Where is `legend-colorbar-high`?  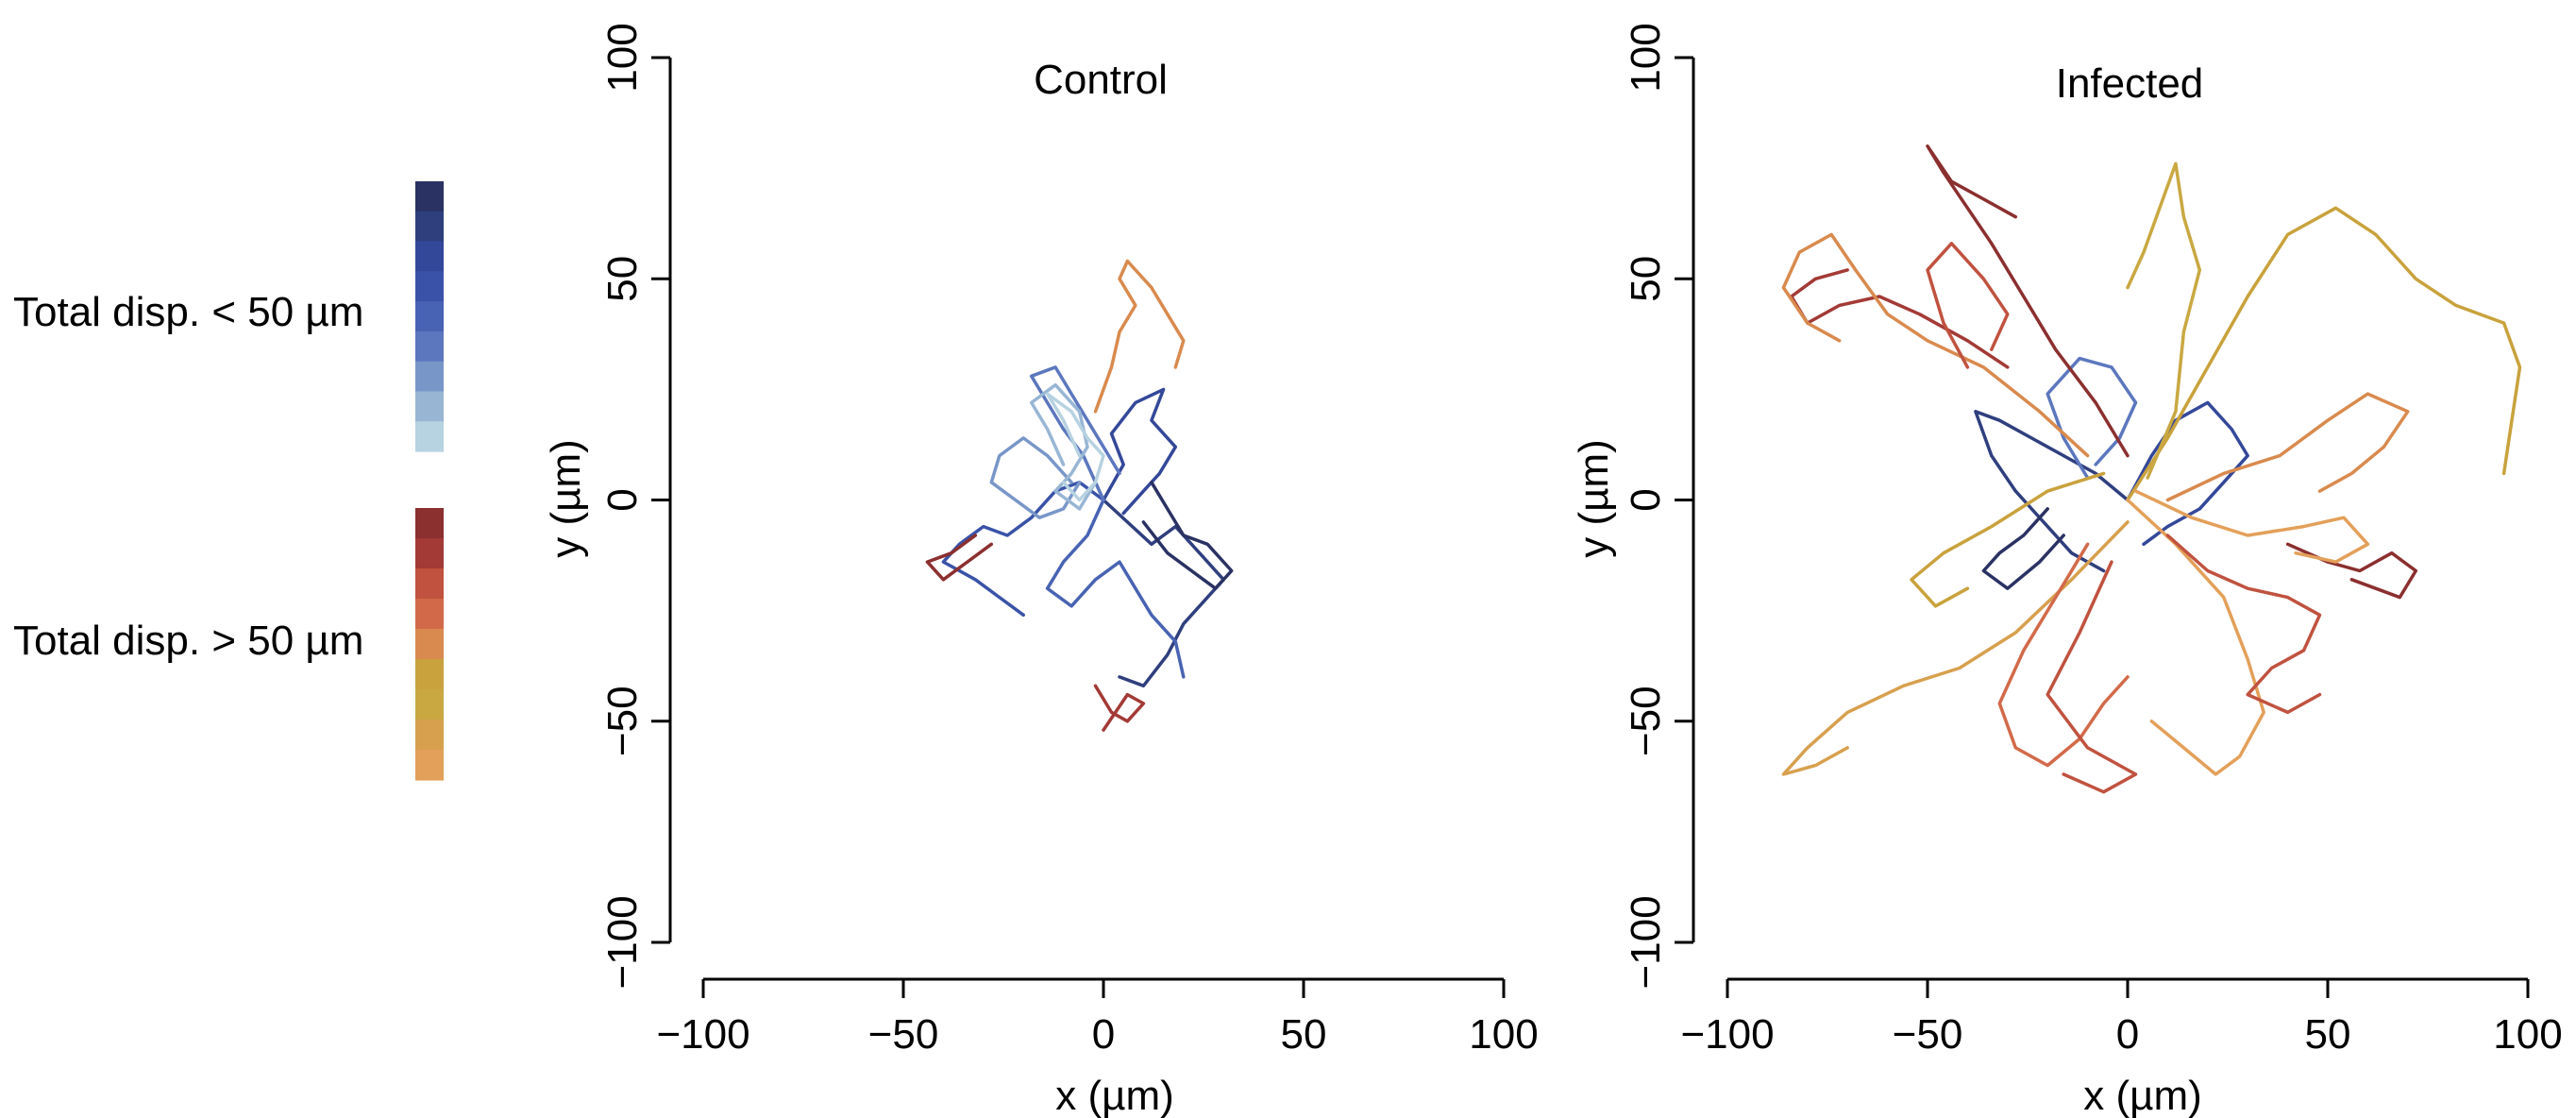
legend-colorbar-high is located at coordinates (430, 645).